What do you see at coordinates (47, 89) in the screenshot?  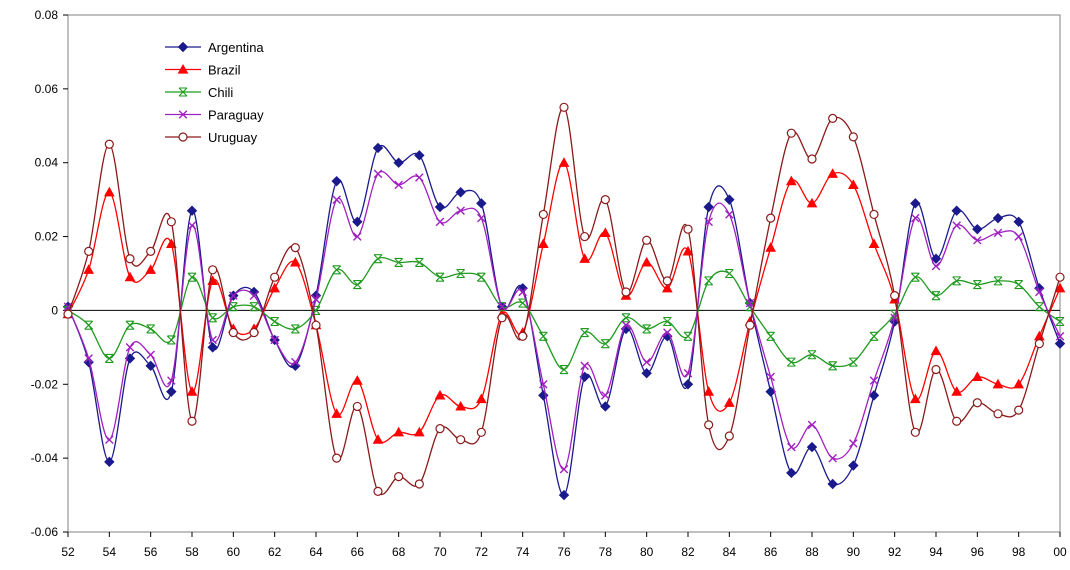 I see `y-tick-label: 0.06` at bounding box center [47, 89].